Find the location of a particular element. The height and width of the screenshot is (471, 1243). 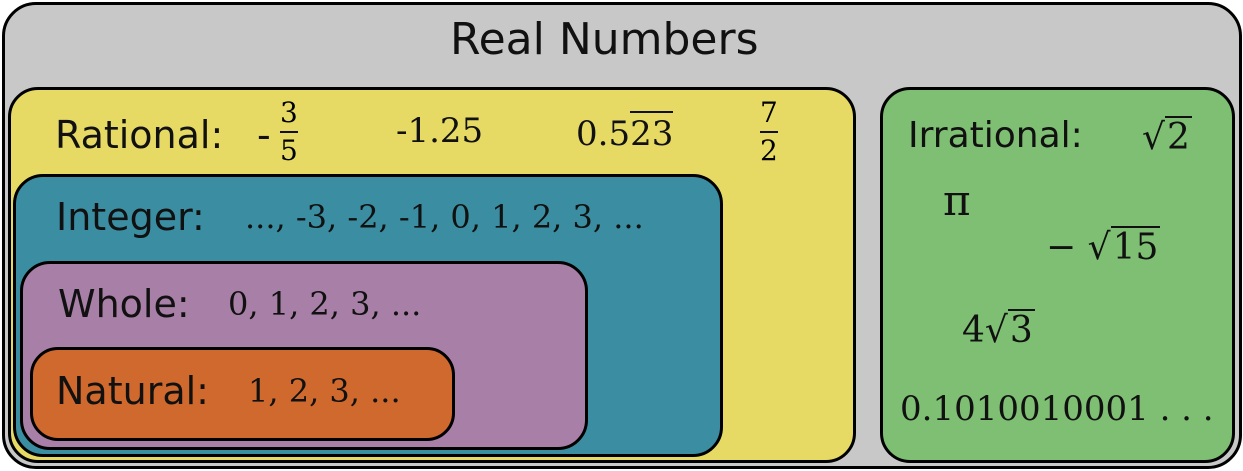

irrational-pi: π is located at coordinates (957, 200).